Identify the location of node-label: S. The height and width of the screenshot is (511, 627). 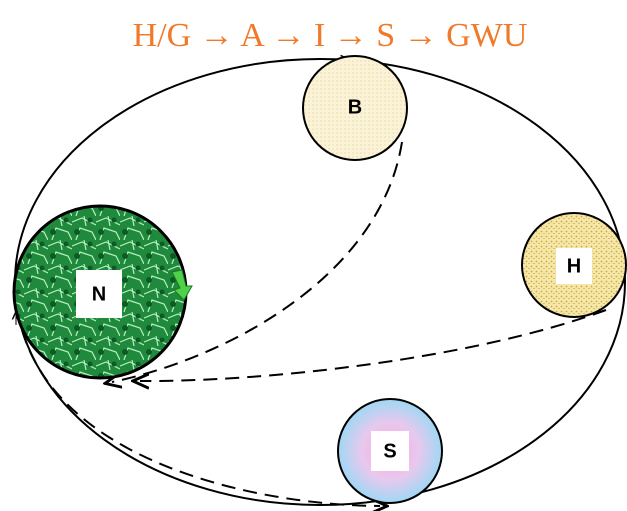
(389, 451).